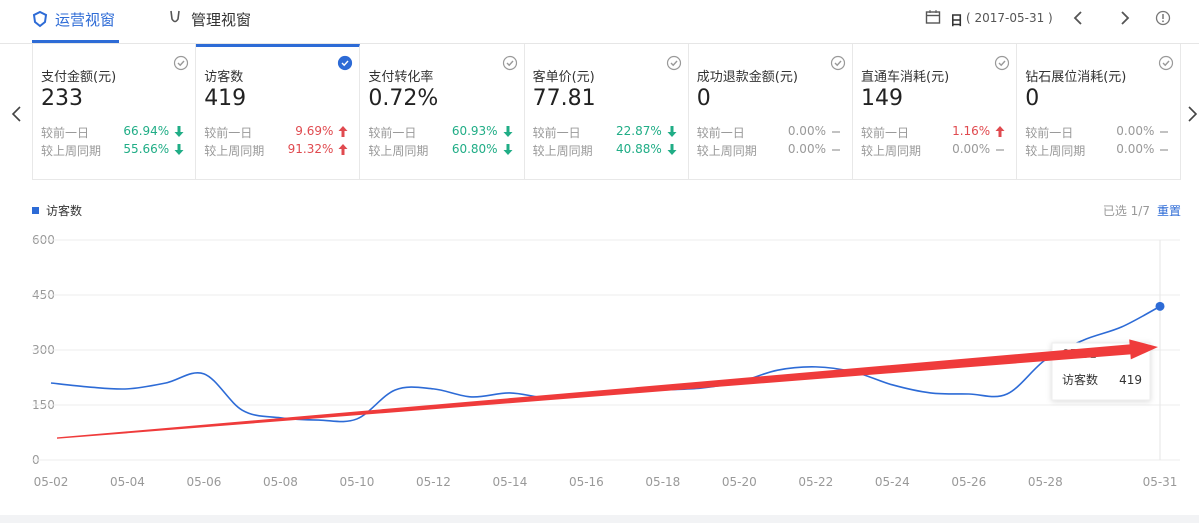  Describe the element at coordinates (1009, 18) in the screenshot. I see `date-value: ( 2017-05-31 )` at that location.